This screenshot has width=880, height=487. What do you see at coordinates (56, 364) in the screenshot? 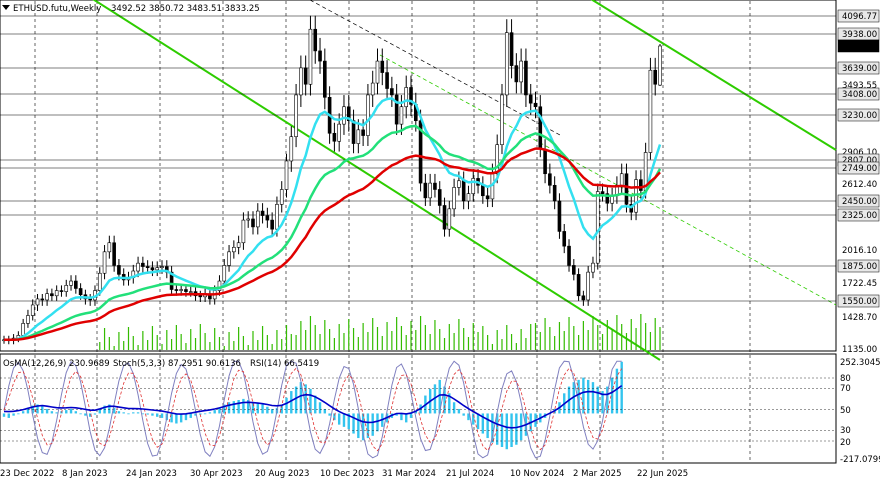
I see `osma-label: OsMA(12,26,9) 230.9689` at bounding box center [56, 364].